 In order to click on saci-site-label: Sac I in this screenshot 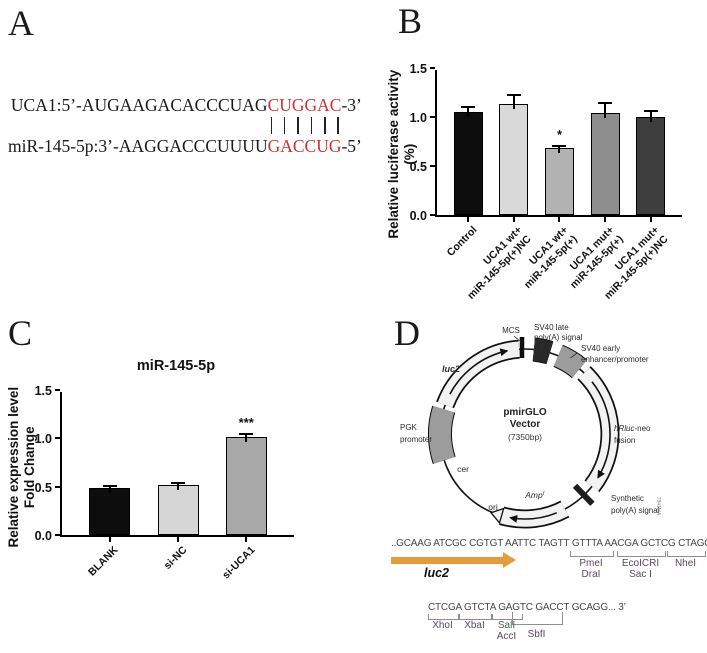, I will do `click(640, 574)`.